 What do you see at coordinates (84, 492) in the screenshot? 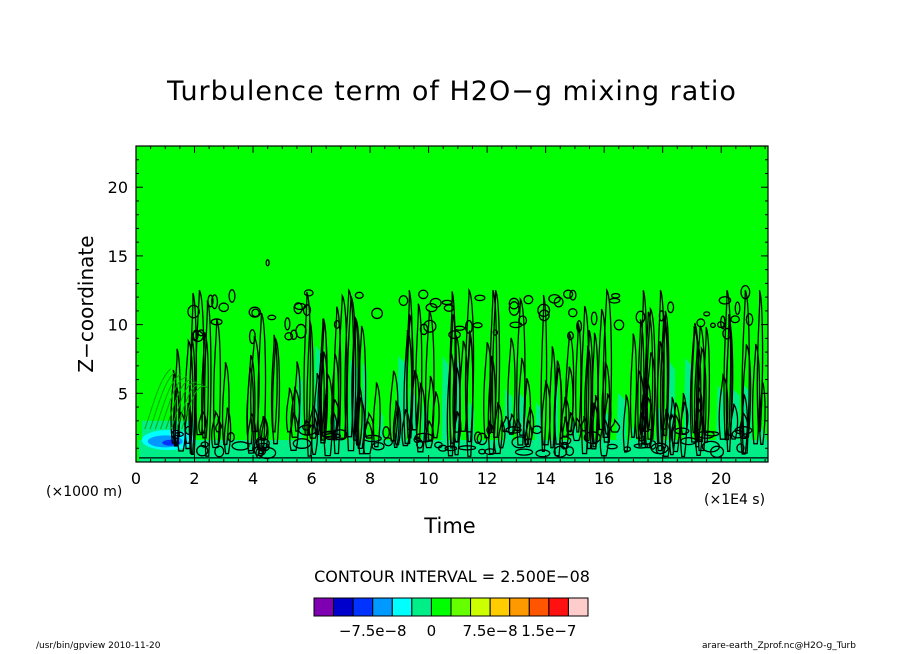
I see `y-axis-unit: (×1000 m)` at bounding box center [84, 492].